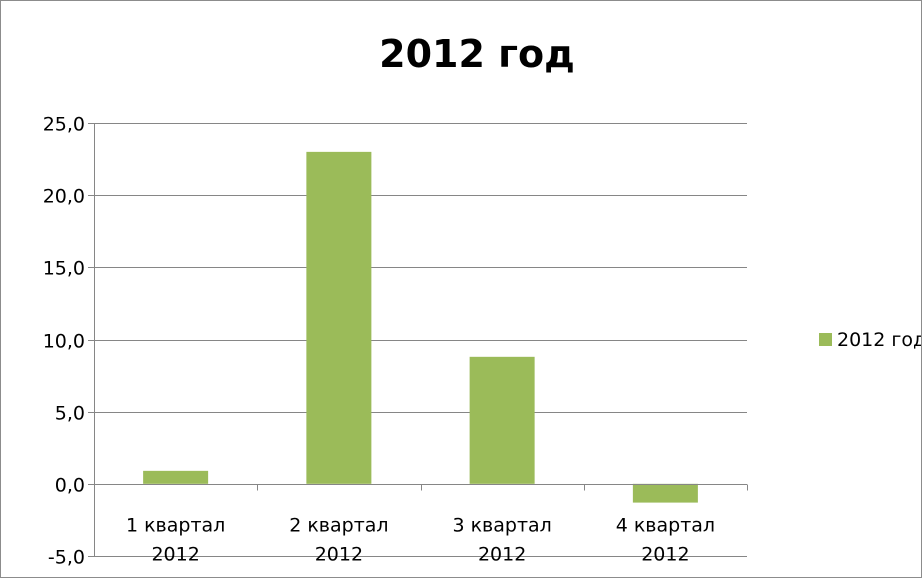 The width and height of the screenshot is (922, 578). What do you see at coordinates (64, 125) in the screenshot?
I see `y-tick-label: 25,0` at bounding box center [64, 125].